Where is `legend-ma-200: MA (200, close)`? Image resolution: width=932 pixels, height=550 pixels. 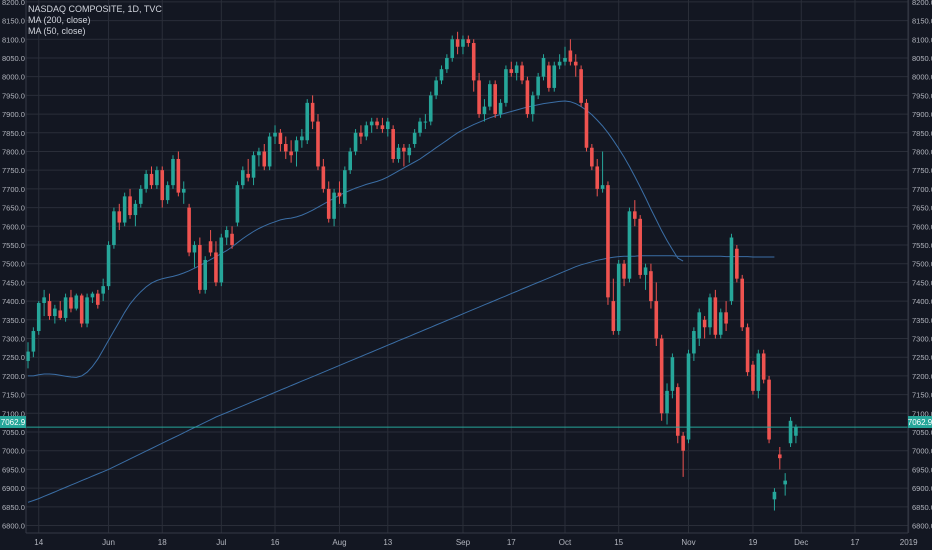 legend-ma-200: MA (200, close) is located at coordinates (59, 20).